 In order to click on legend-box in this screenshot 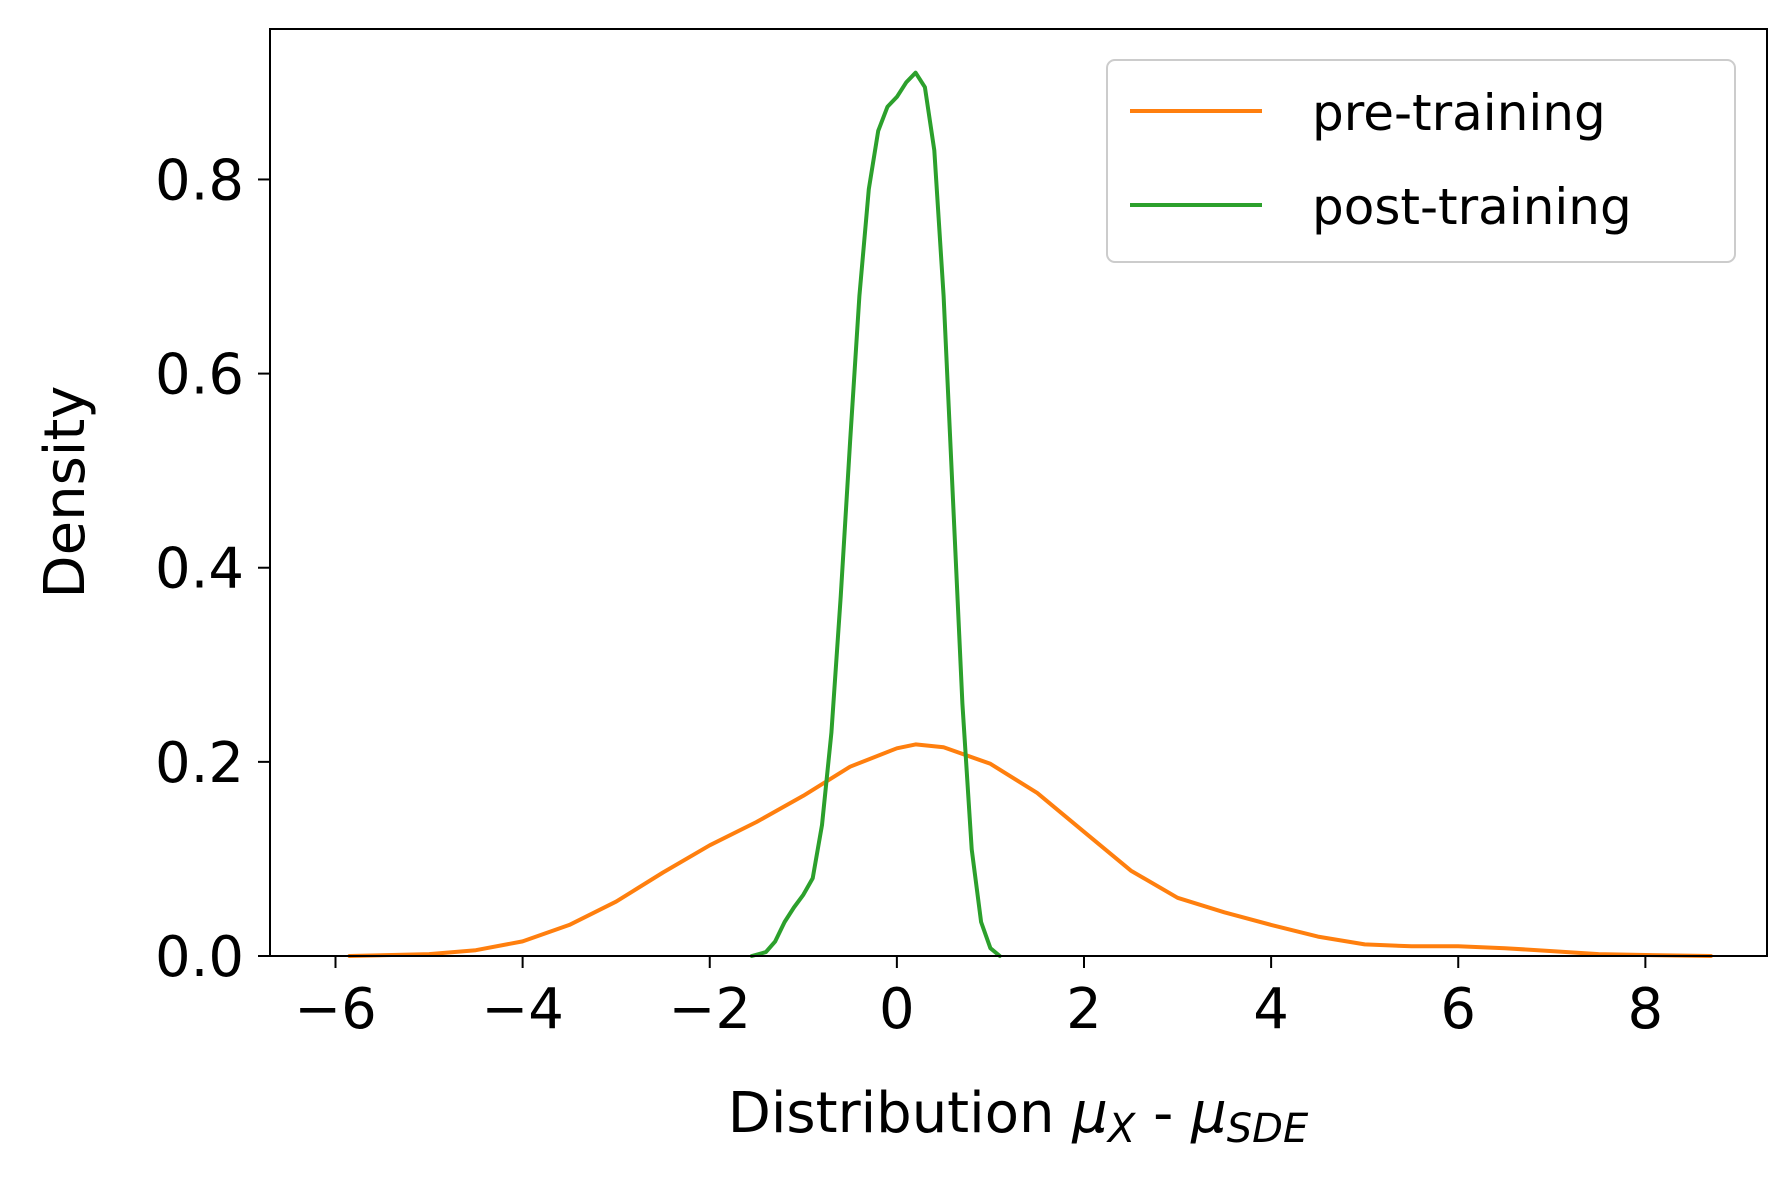, I will do `click(1421, 161)`.